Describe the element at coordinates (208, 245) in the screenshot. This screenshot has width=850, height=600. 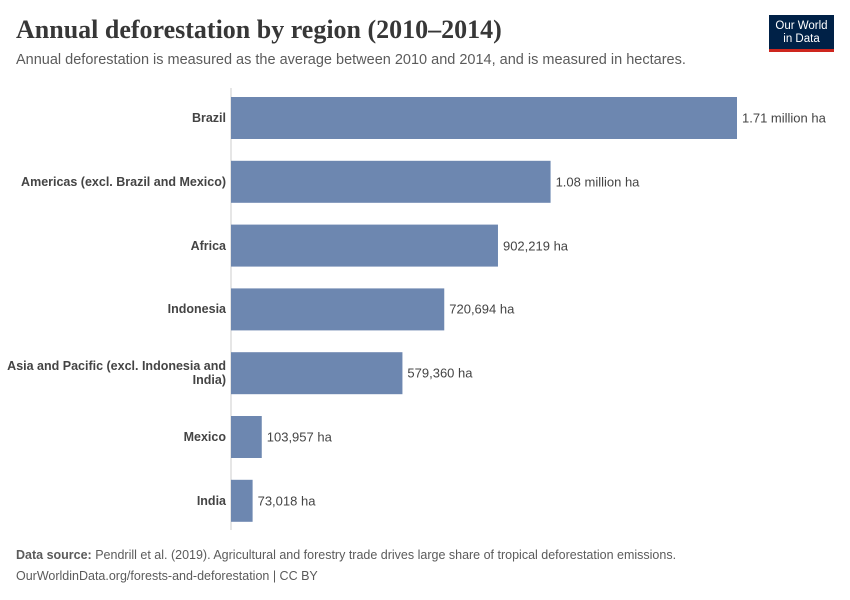
I see `category-label: Africa` at that location.